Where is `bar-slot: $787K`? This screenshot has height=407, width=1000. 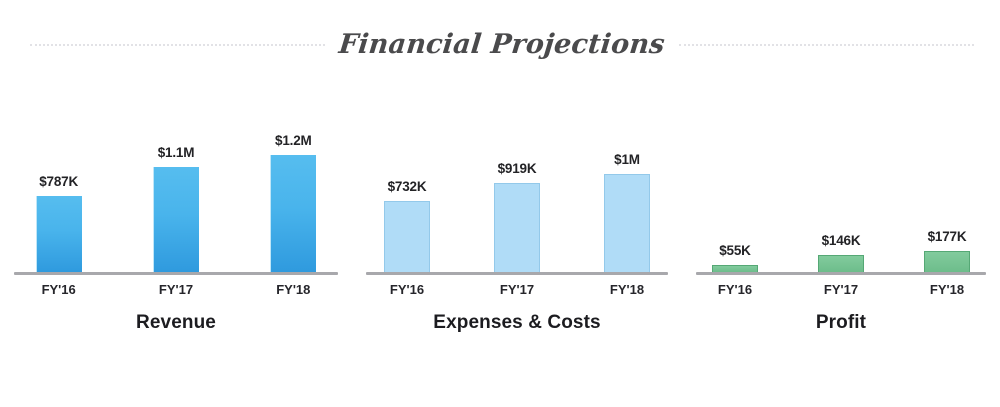 bar-slot: $787K is located at coordinates (58, 179).